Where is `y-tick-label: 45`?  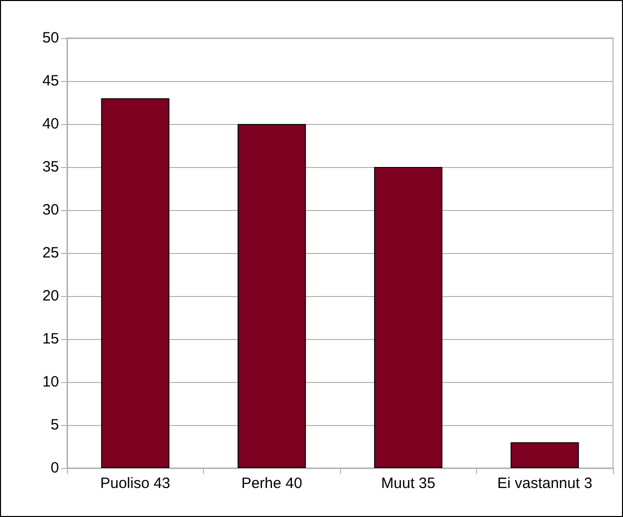
y-tick-label: 45 is located at coordinates (50, 81).